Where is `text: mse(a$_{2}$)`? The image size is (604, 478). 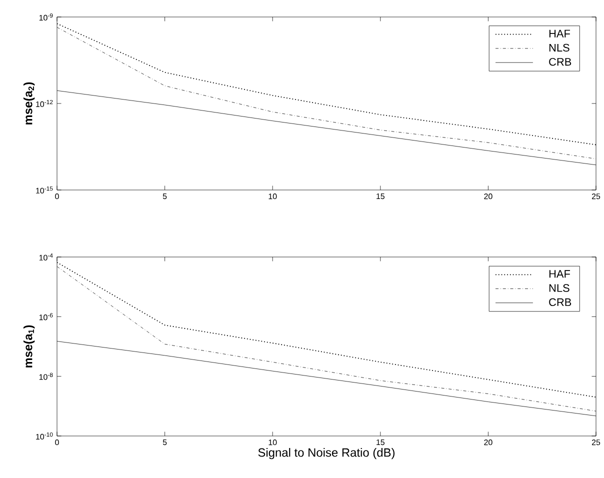
text: mse(a$_{2}$) is located at coordinates (29, 103).